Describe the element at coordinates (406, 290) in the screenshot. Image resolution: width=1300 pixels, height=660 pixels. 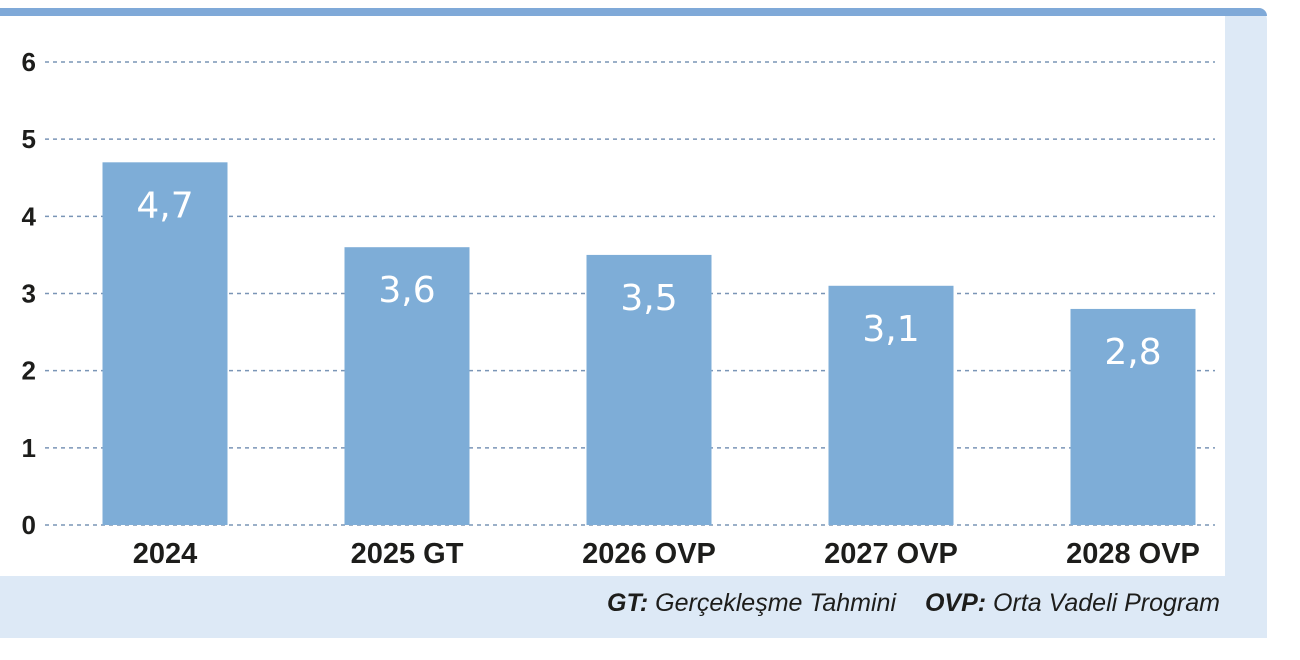
I see `bar-value-label: 3,6` at that location.